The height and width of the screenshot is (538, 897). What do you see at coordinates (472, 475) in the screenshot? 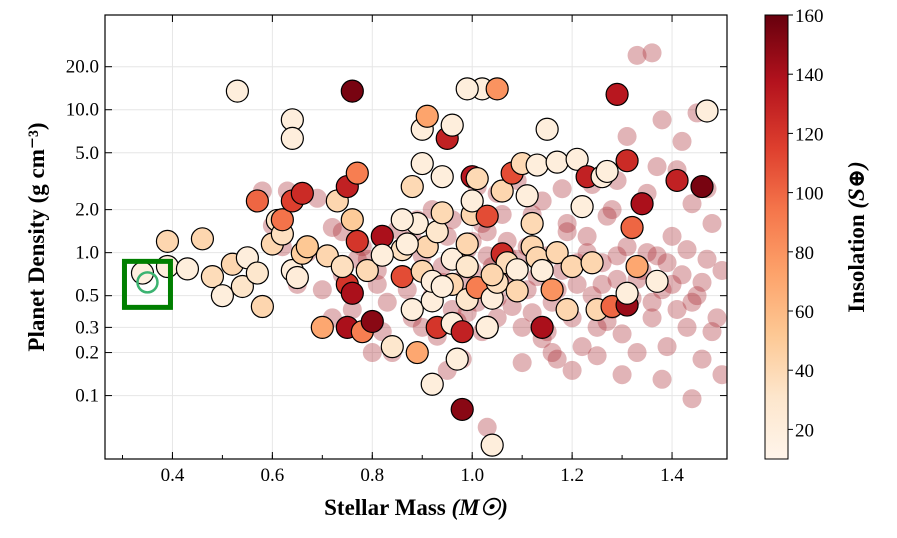
I see `x-tick-label: 1.0` at bounding box center [472, 475].